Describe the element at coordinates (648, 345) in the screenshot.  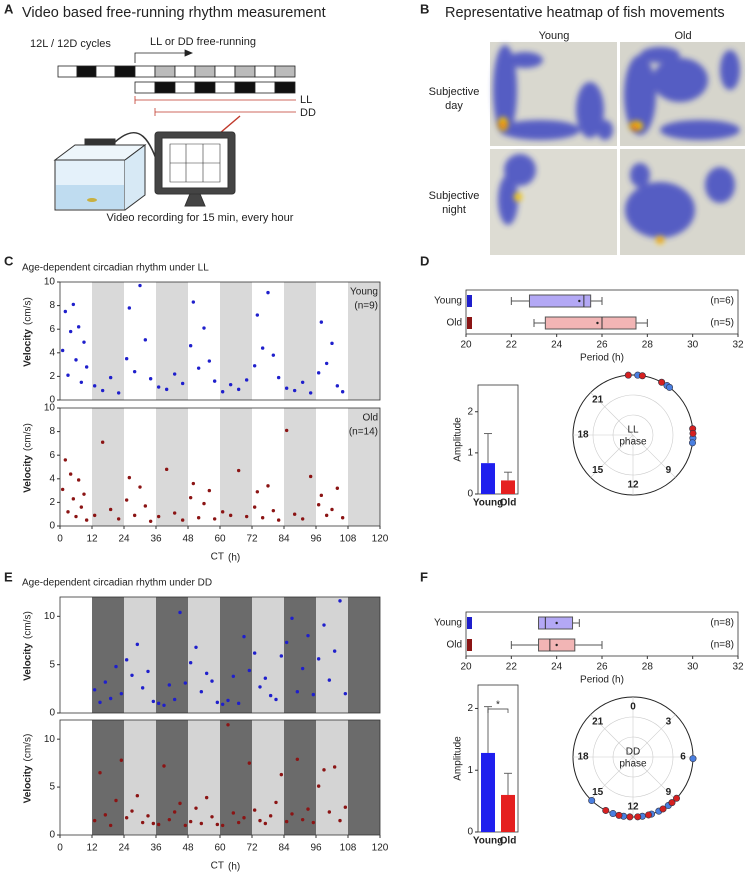
I see `x-tick-label: 28` at that location.